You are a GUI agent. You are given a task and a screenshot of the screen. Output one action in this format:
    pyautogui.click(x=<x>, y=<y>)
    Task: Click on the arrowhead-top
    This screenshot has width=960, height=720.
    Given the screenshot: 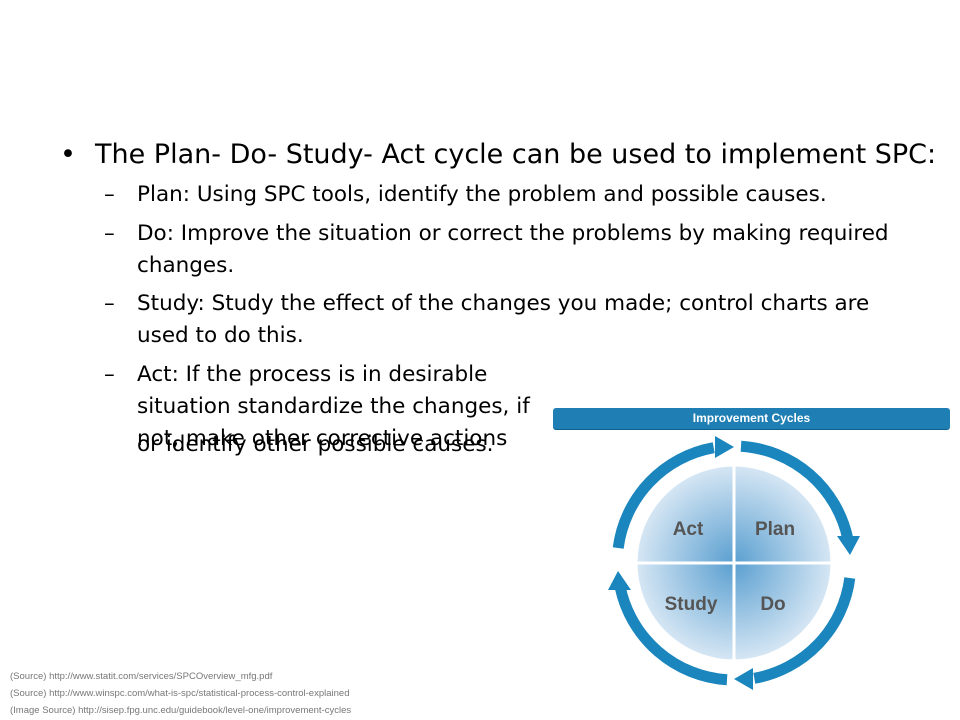 What is the action you would take?
    pyautogui.click(x=724, y=447)
    